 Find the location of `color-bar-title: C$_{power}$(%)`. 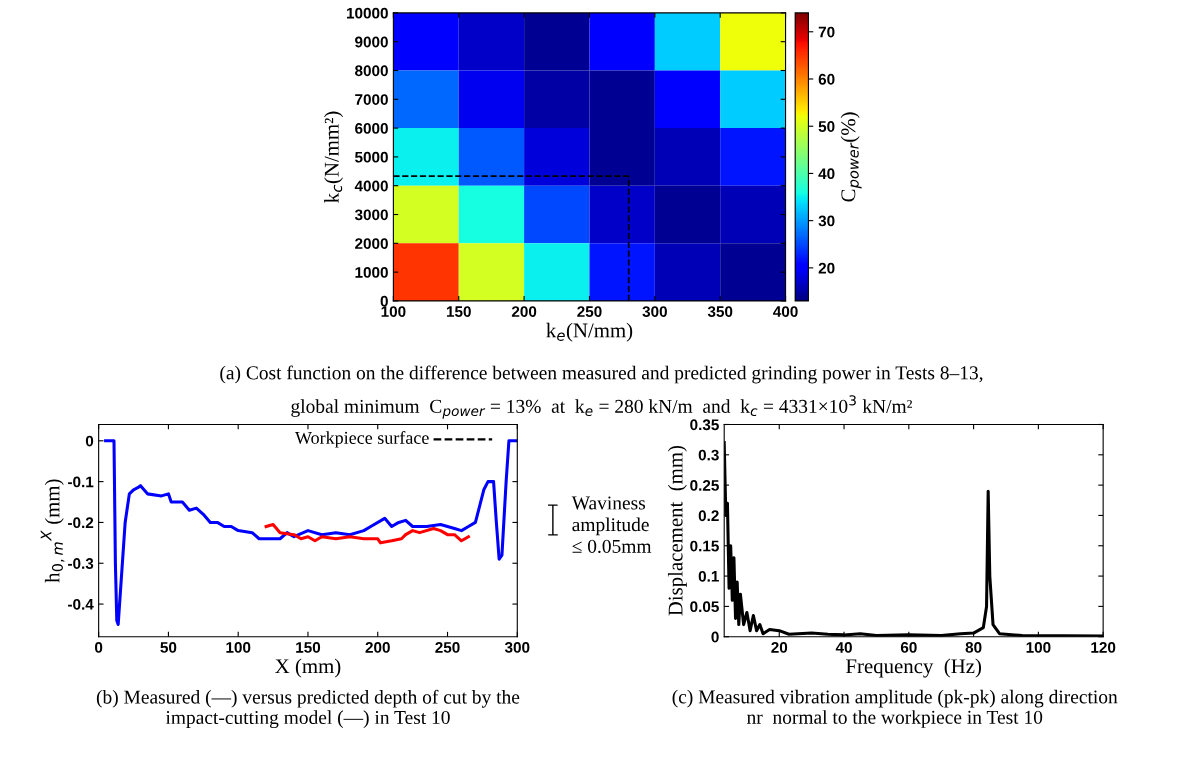

color-bar-title: C$_{power}$(%) is located at coordinates (851, 157).